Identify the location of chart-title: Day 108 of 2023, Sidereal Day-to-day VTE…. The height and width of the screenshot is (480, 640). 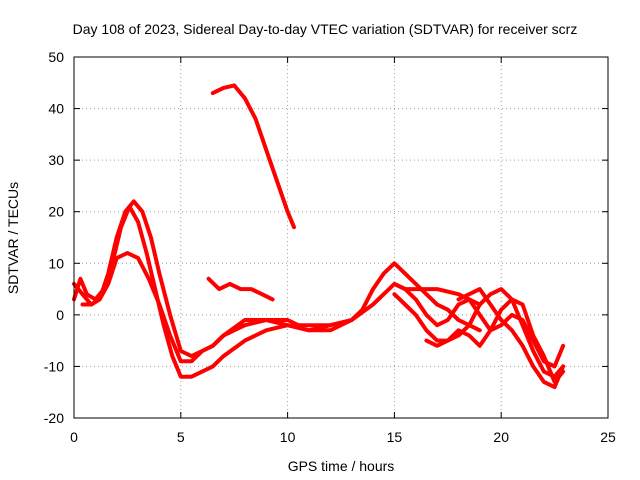
(325, 29).